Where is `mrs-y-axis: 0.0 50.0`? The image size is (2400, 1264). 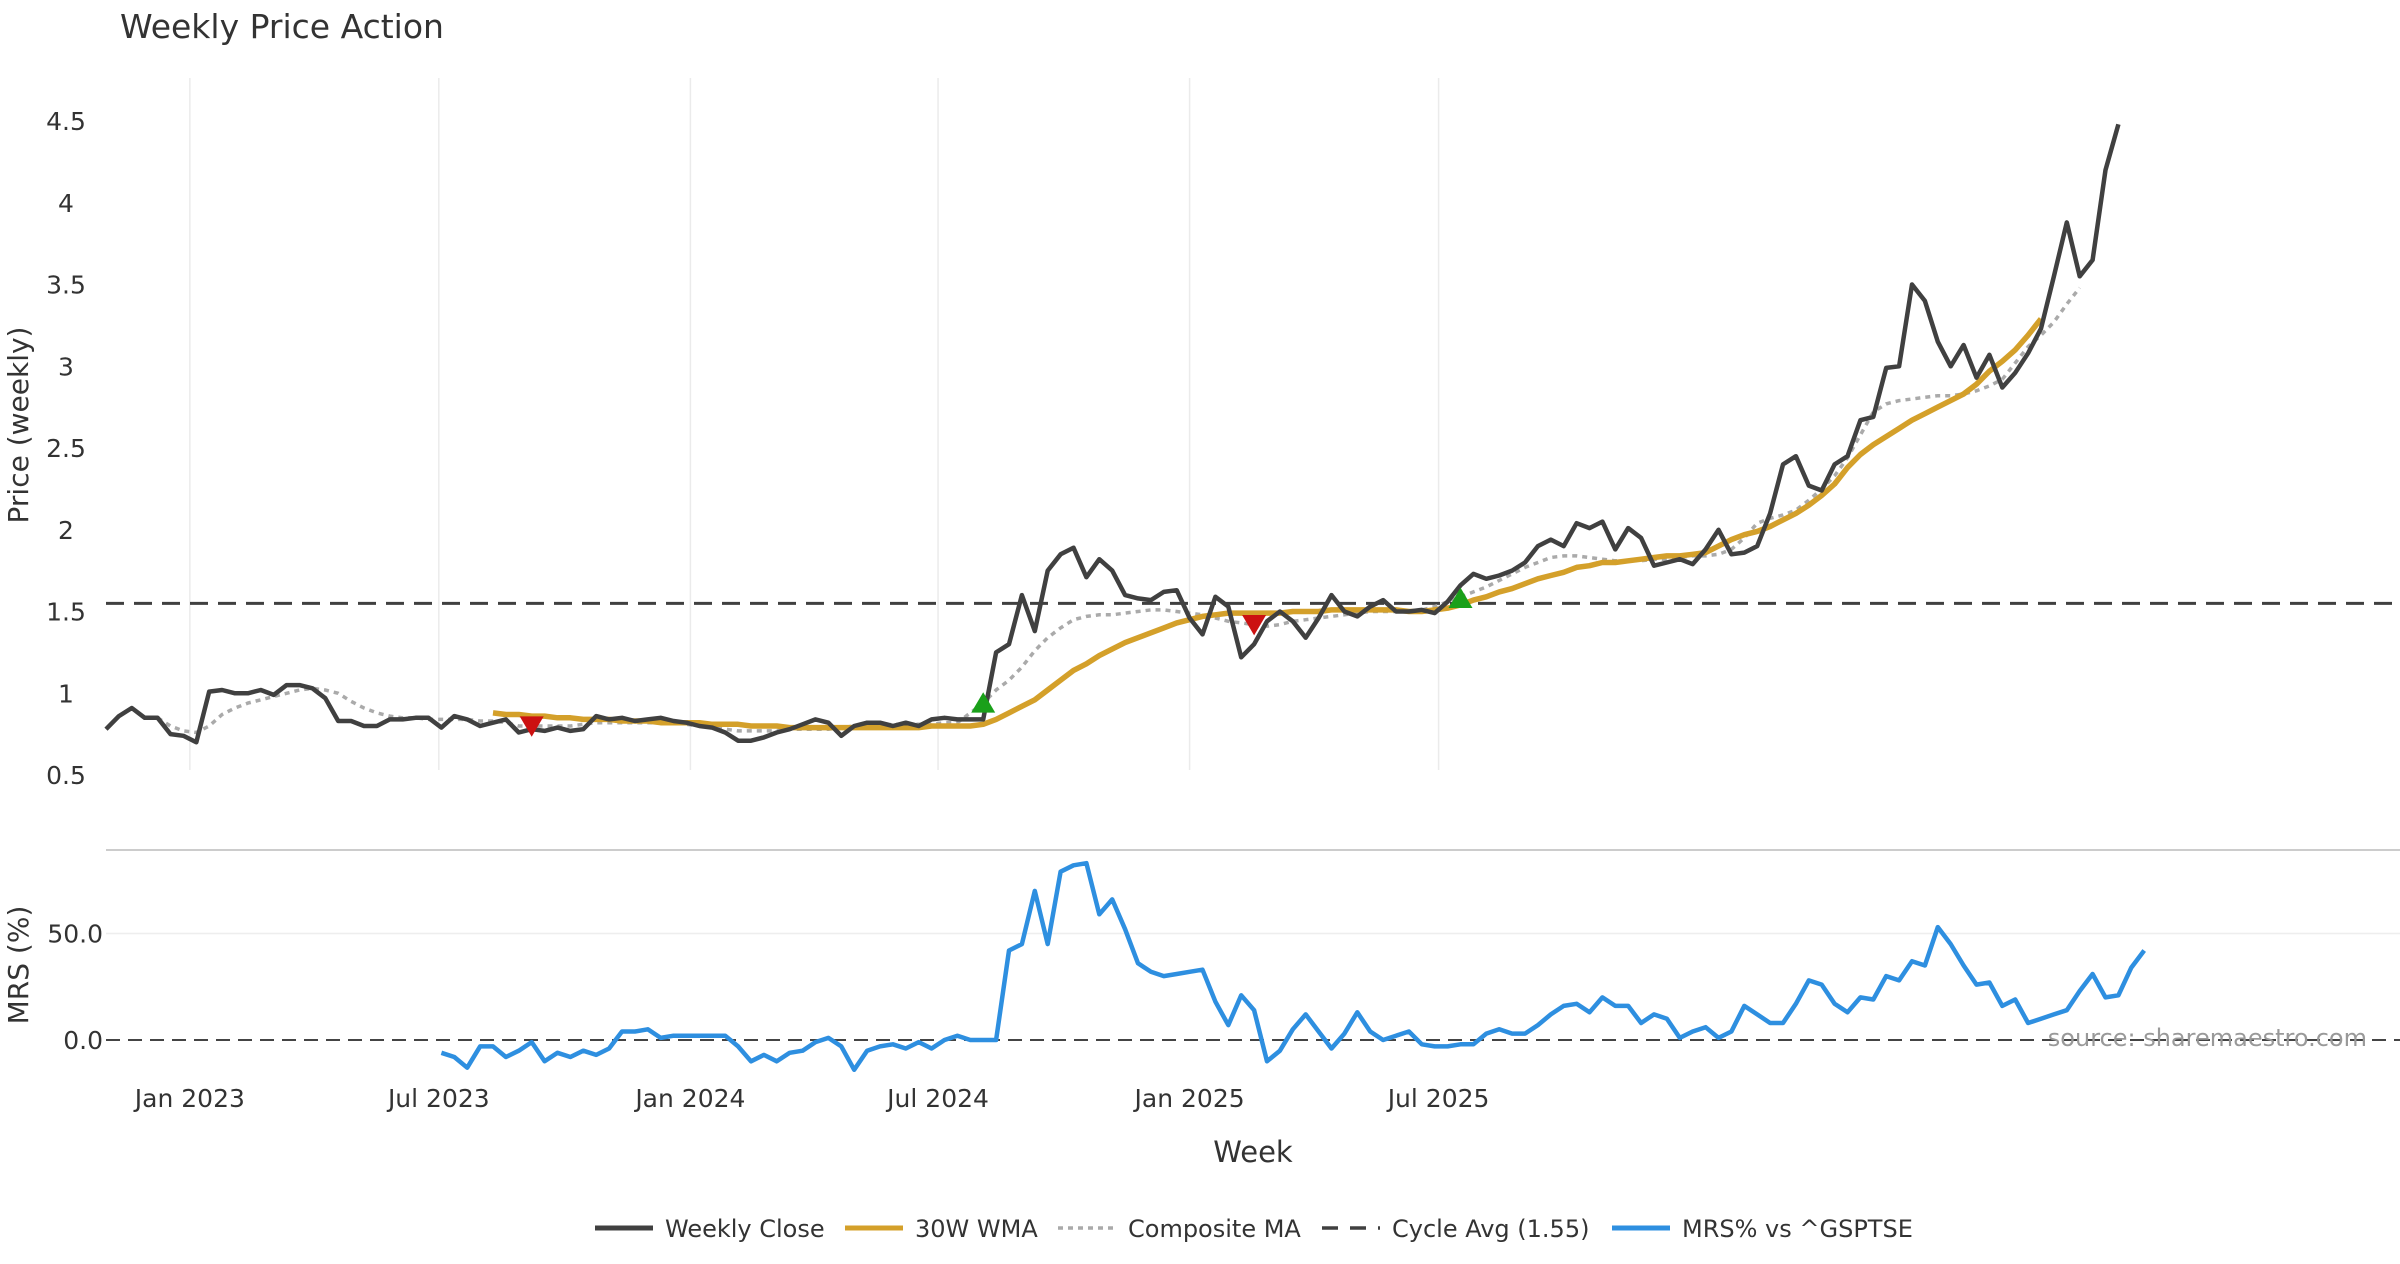
mrs-y-axis: 0.0 50.0 is located at coordinates (75, 988).